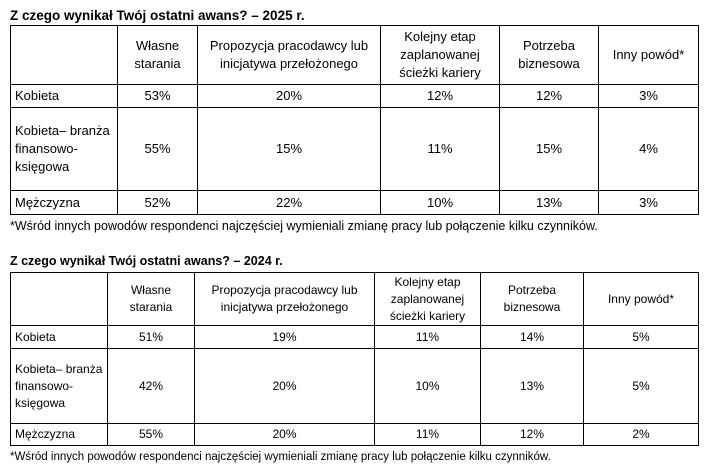  I want to click on table-row: Kobieta 53% 20% 12% 12% 3%, so click(354, 96).